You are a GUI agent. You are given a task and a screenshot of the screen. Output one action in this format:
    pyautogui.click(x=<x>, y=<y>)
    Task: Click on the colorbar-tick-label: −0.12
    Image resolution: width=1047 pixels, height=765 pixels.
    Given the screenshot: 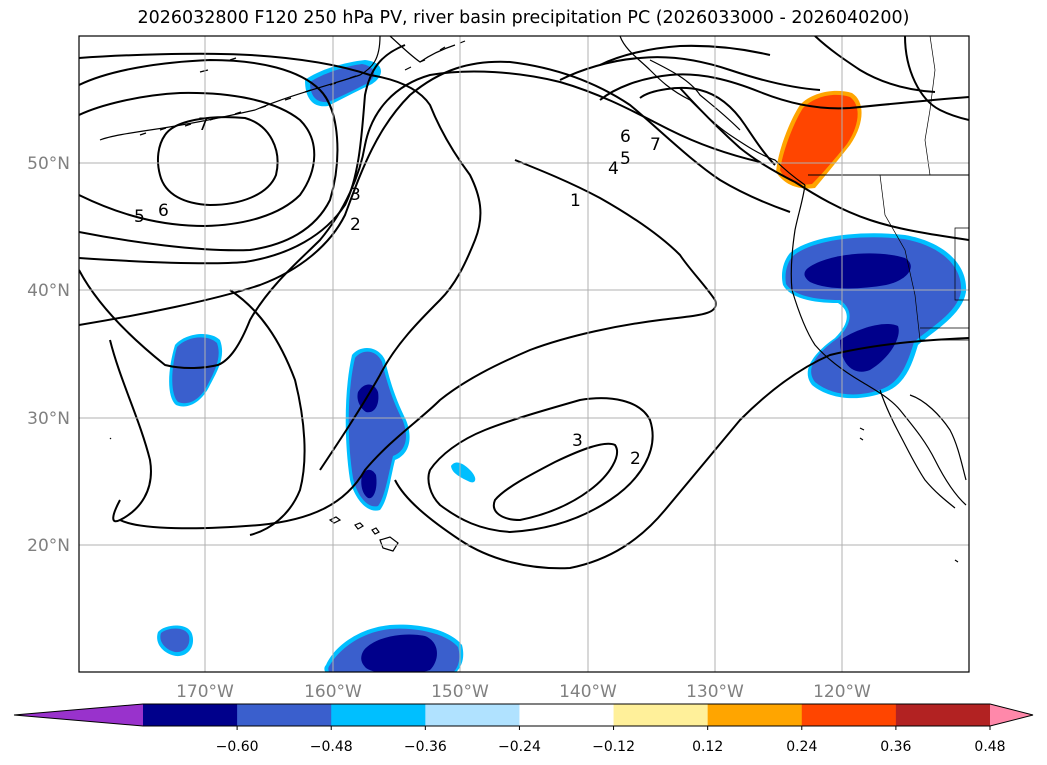 What is the action you would take?
    pyautogui.click(x=613, y=747)
    